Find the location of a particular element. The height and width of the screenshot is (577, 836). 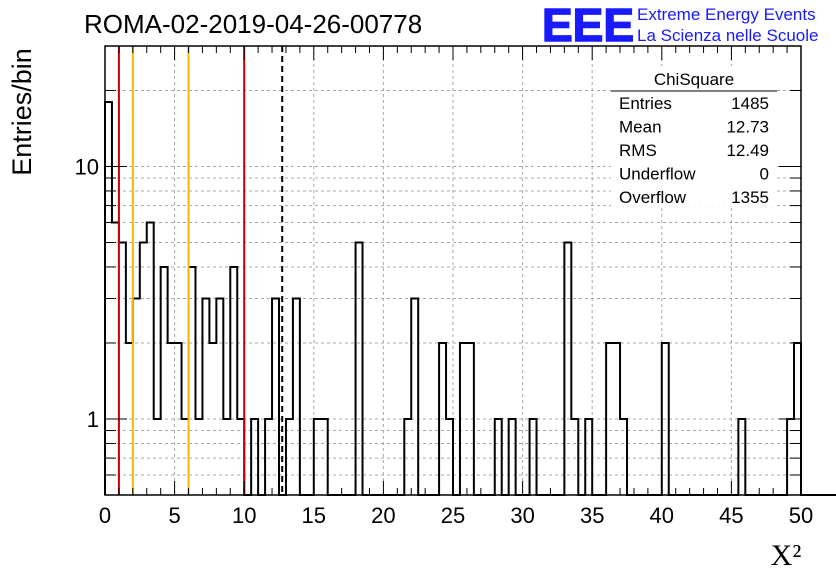

y-axis-label: Entries/bin is located at coordinates (22, 112).